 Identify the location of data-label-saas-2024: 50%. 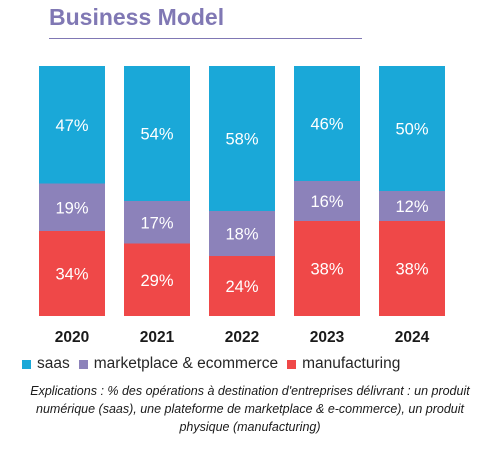
(411, 130).